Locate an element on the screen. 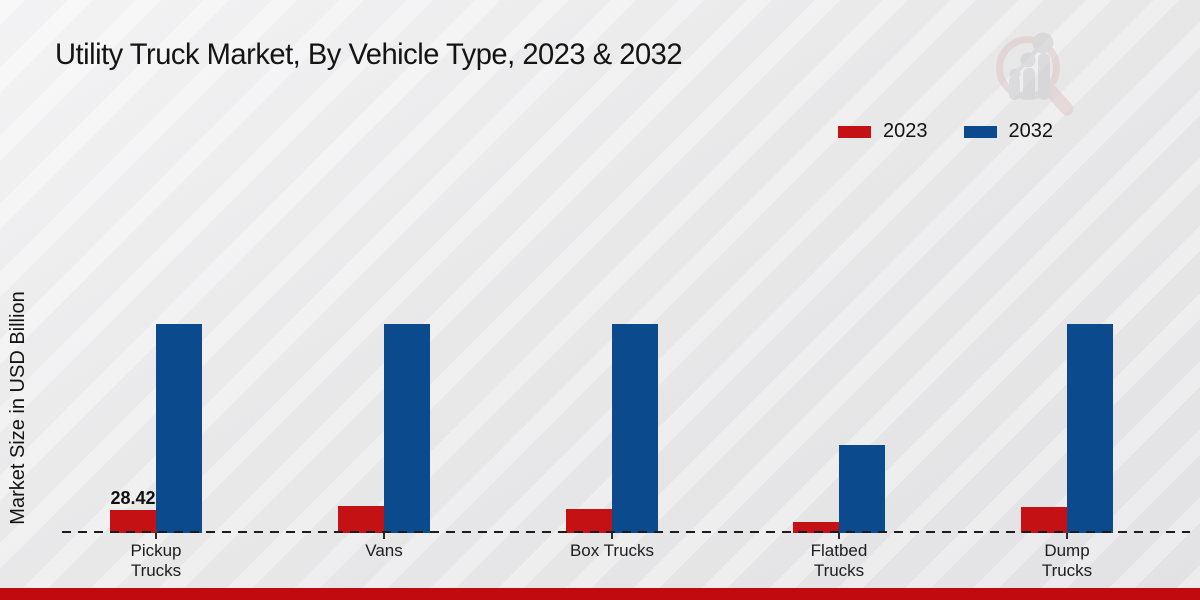 This screenshot has height=600, width=1200. bar-2032-box-trucks is located at coordinates (635, 428).